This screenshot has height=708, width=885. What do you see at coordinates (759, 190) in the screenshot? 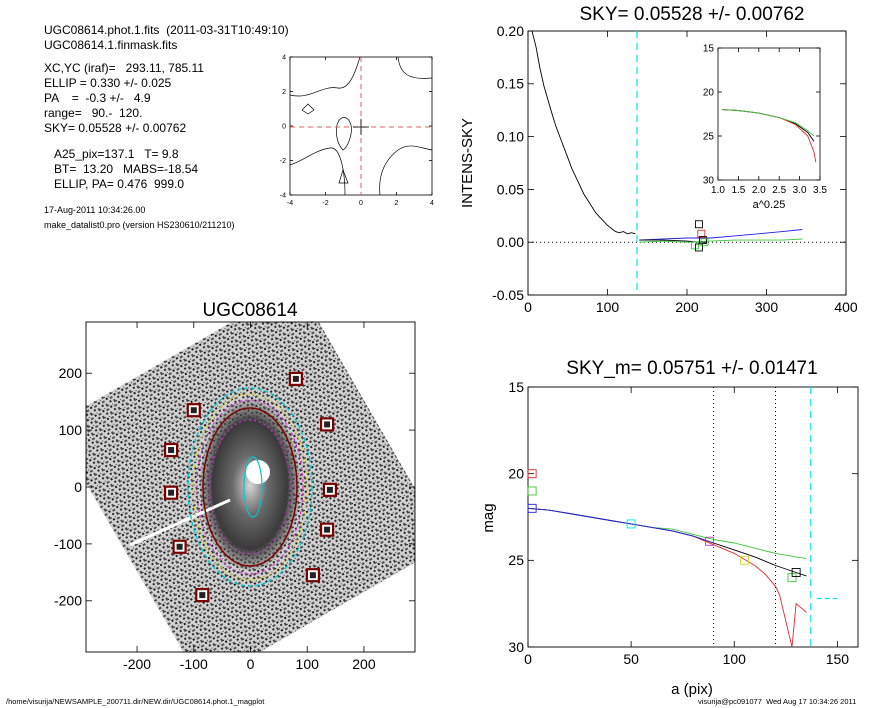
I see `x-tick-label: 2.0` at bounding box center [759, 190].